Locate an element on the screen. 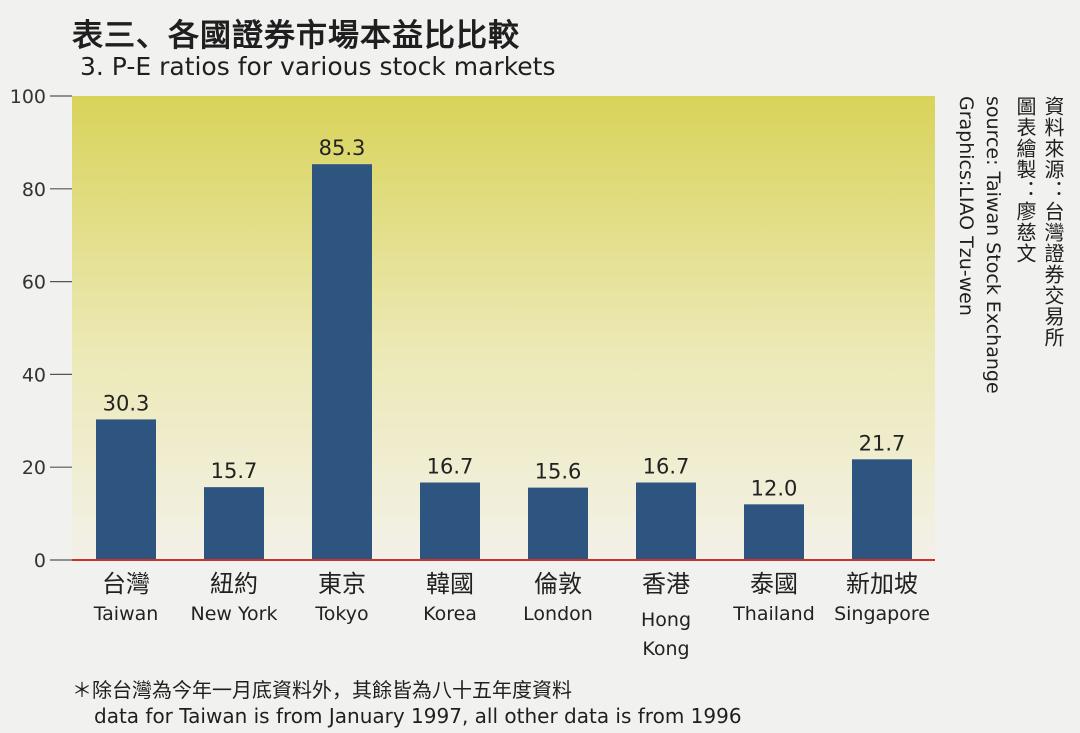  y-tick-label: 40 is located at coordinates (34, 375).